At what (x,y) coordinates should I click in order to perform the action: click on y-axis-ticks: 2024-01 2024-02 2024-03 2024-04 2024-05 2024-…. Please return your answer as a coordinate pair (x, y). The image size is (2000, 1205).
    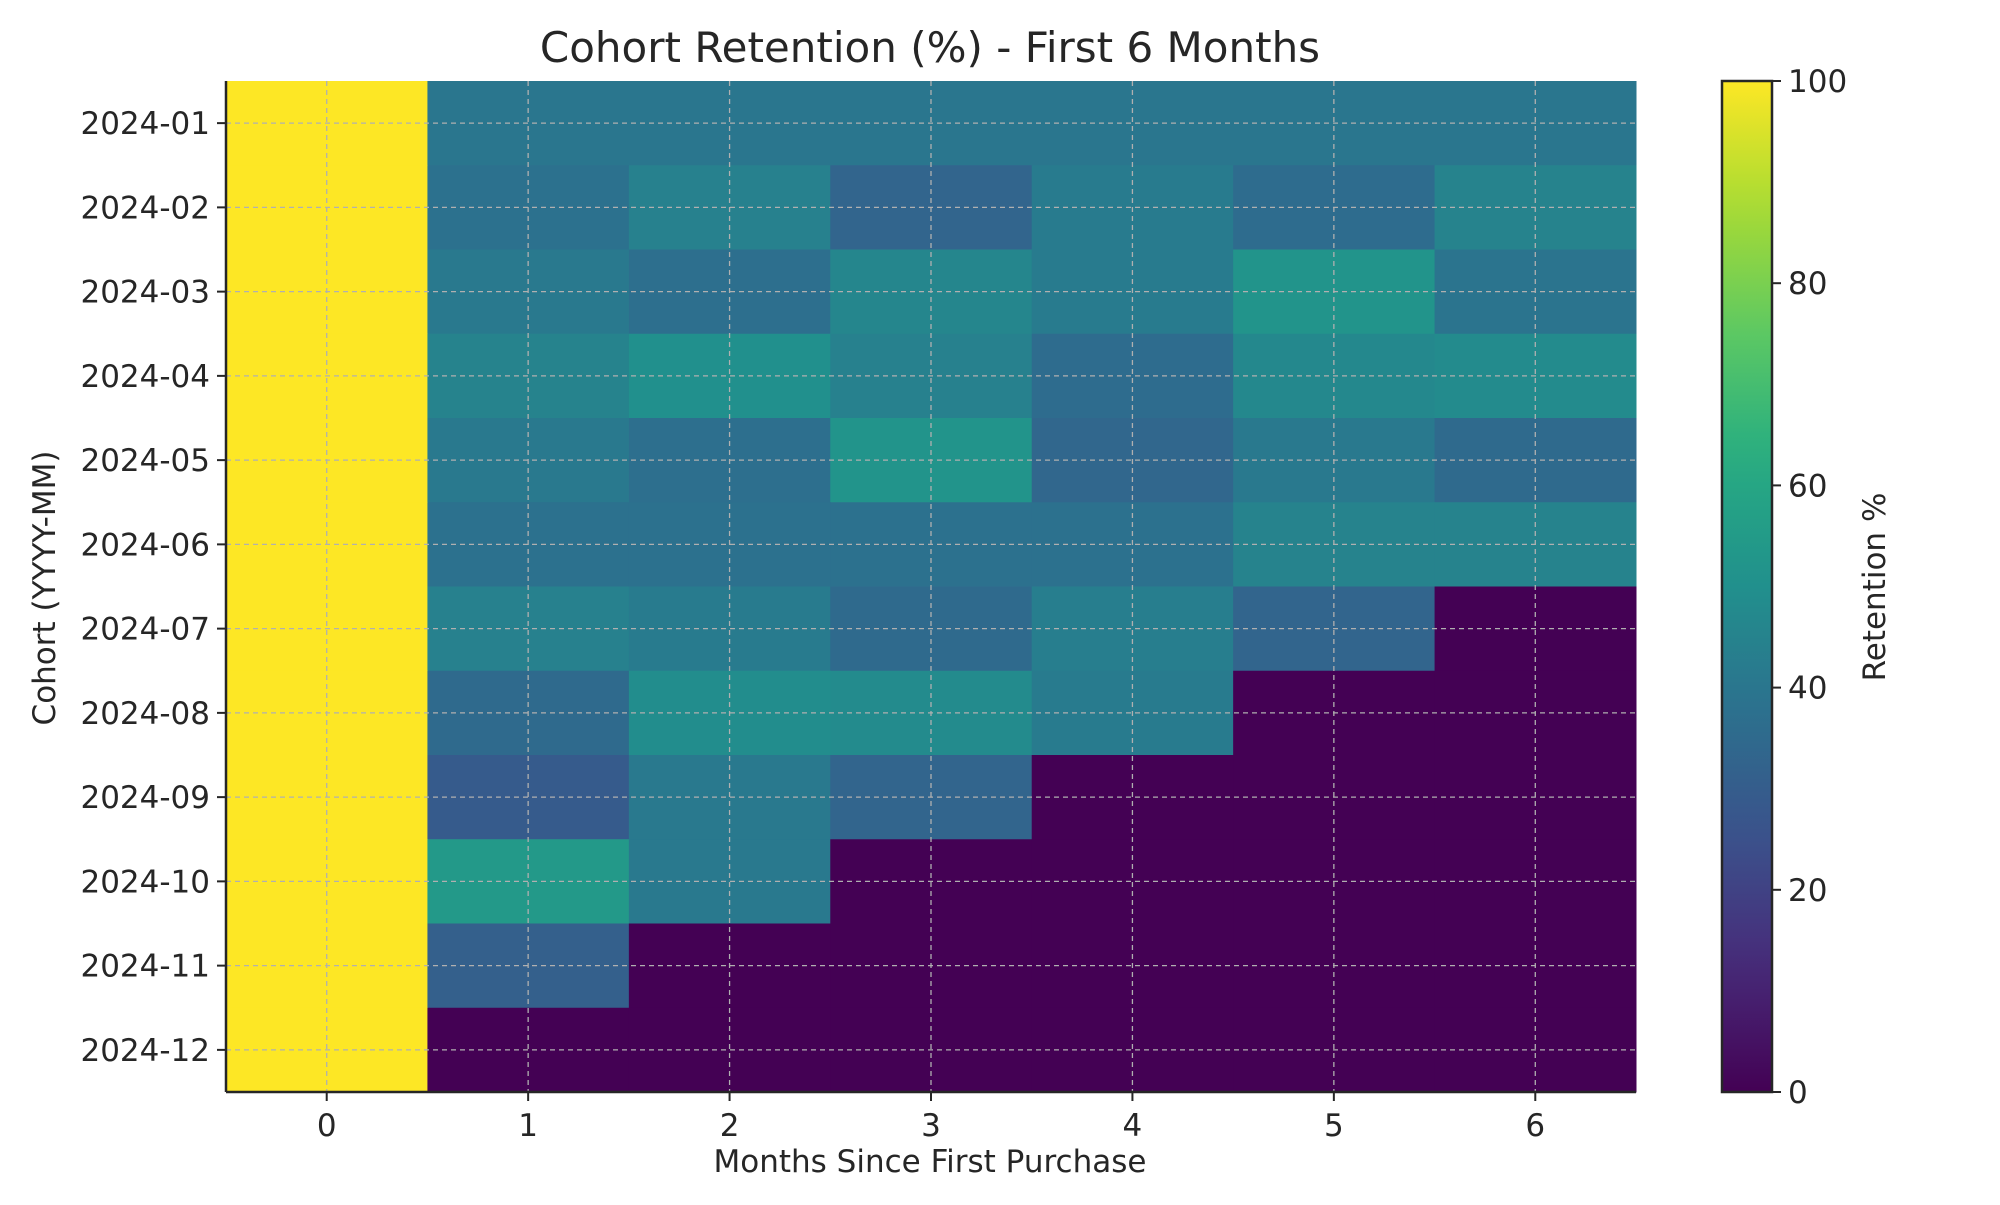
    Looking at the image, I should click on (153, 587).